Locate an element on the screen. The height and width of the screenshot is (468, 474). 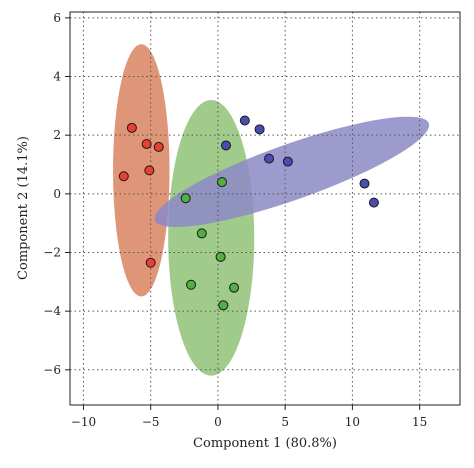
x-tick-label: 0 is located at coordinates (218, 422).